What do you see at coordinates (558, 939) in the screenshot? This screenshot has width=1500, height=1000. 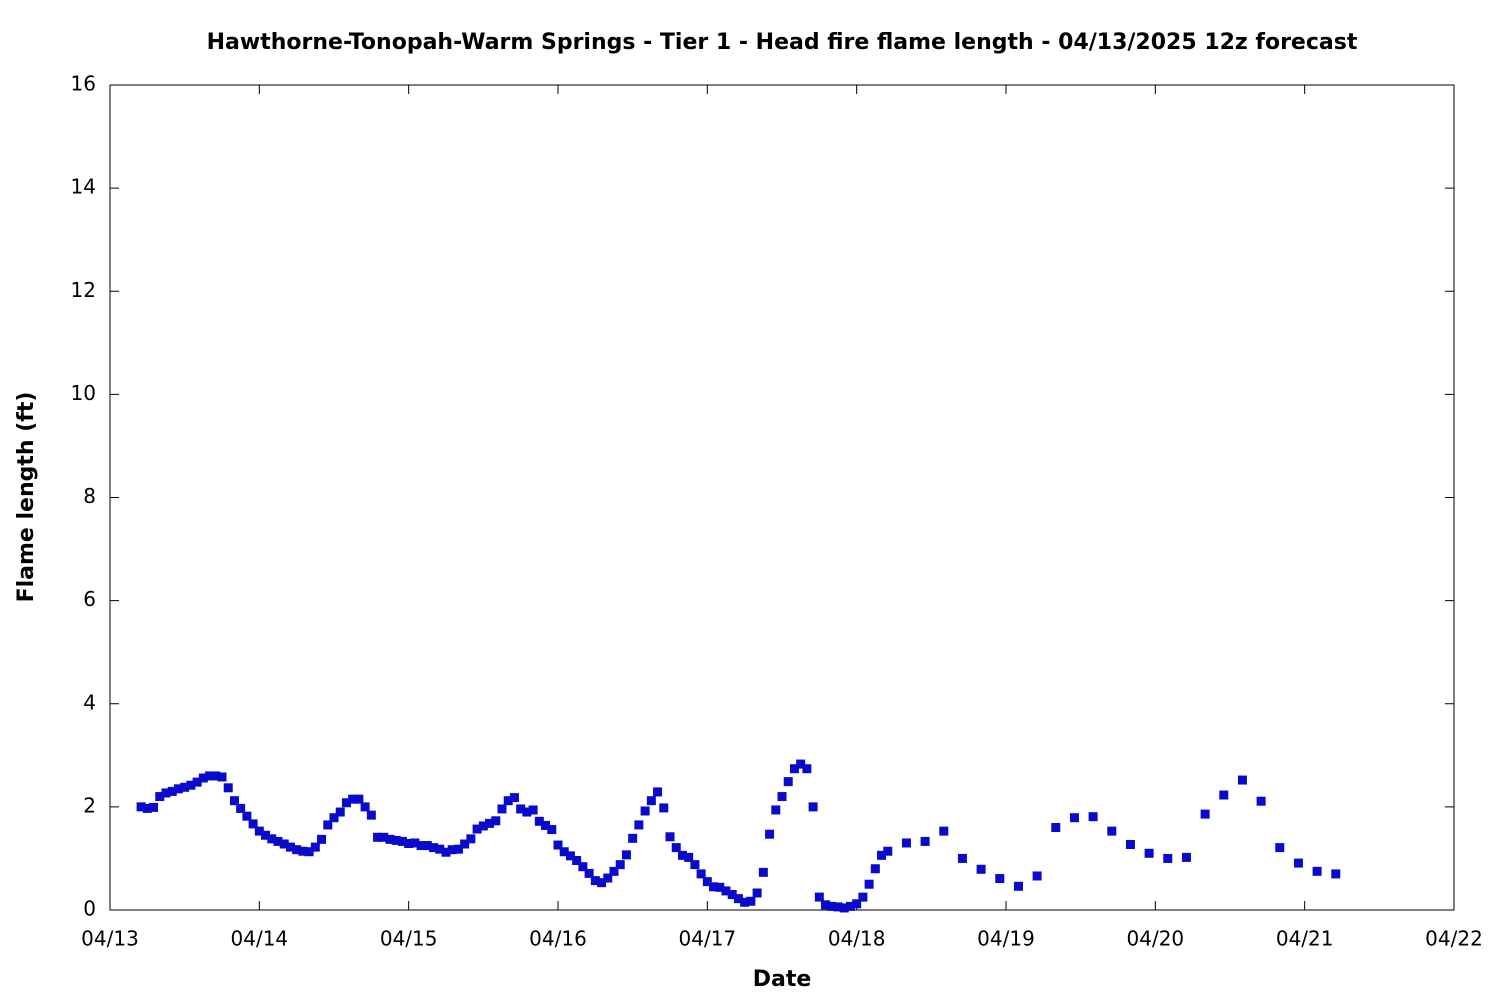 I see `x-tick-label: 04/16` at bounding box center [558, 939].